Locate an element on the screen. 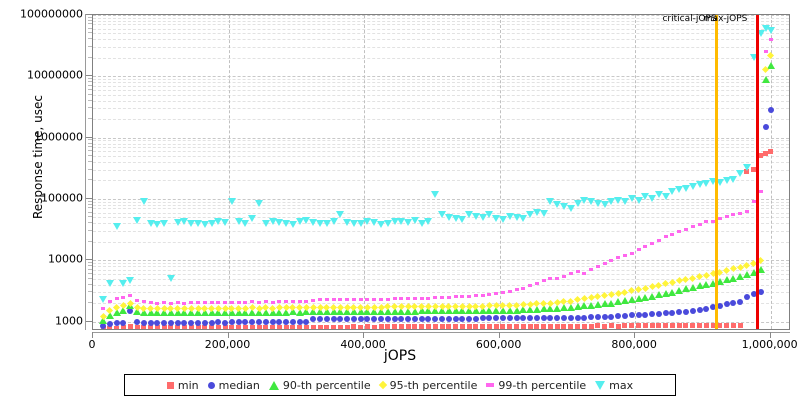 The height and width of the screenshot is (400, 800). legend-item-max: max is located at coordinates (614, 385).